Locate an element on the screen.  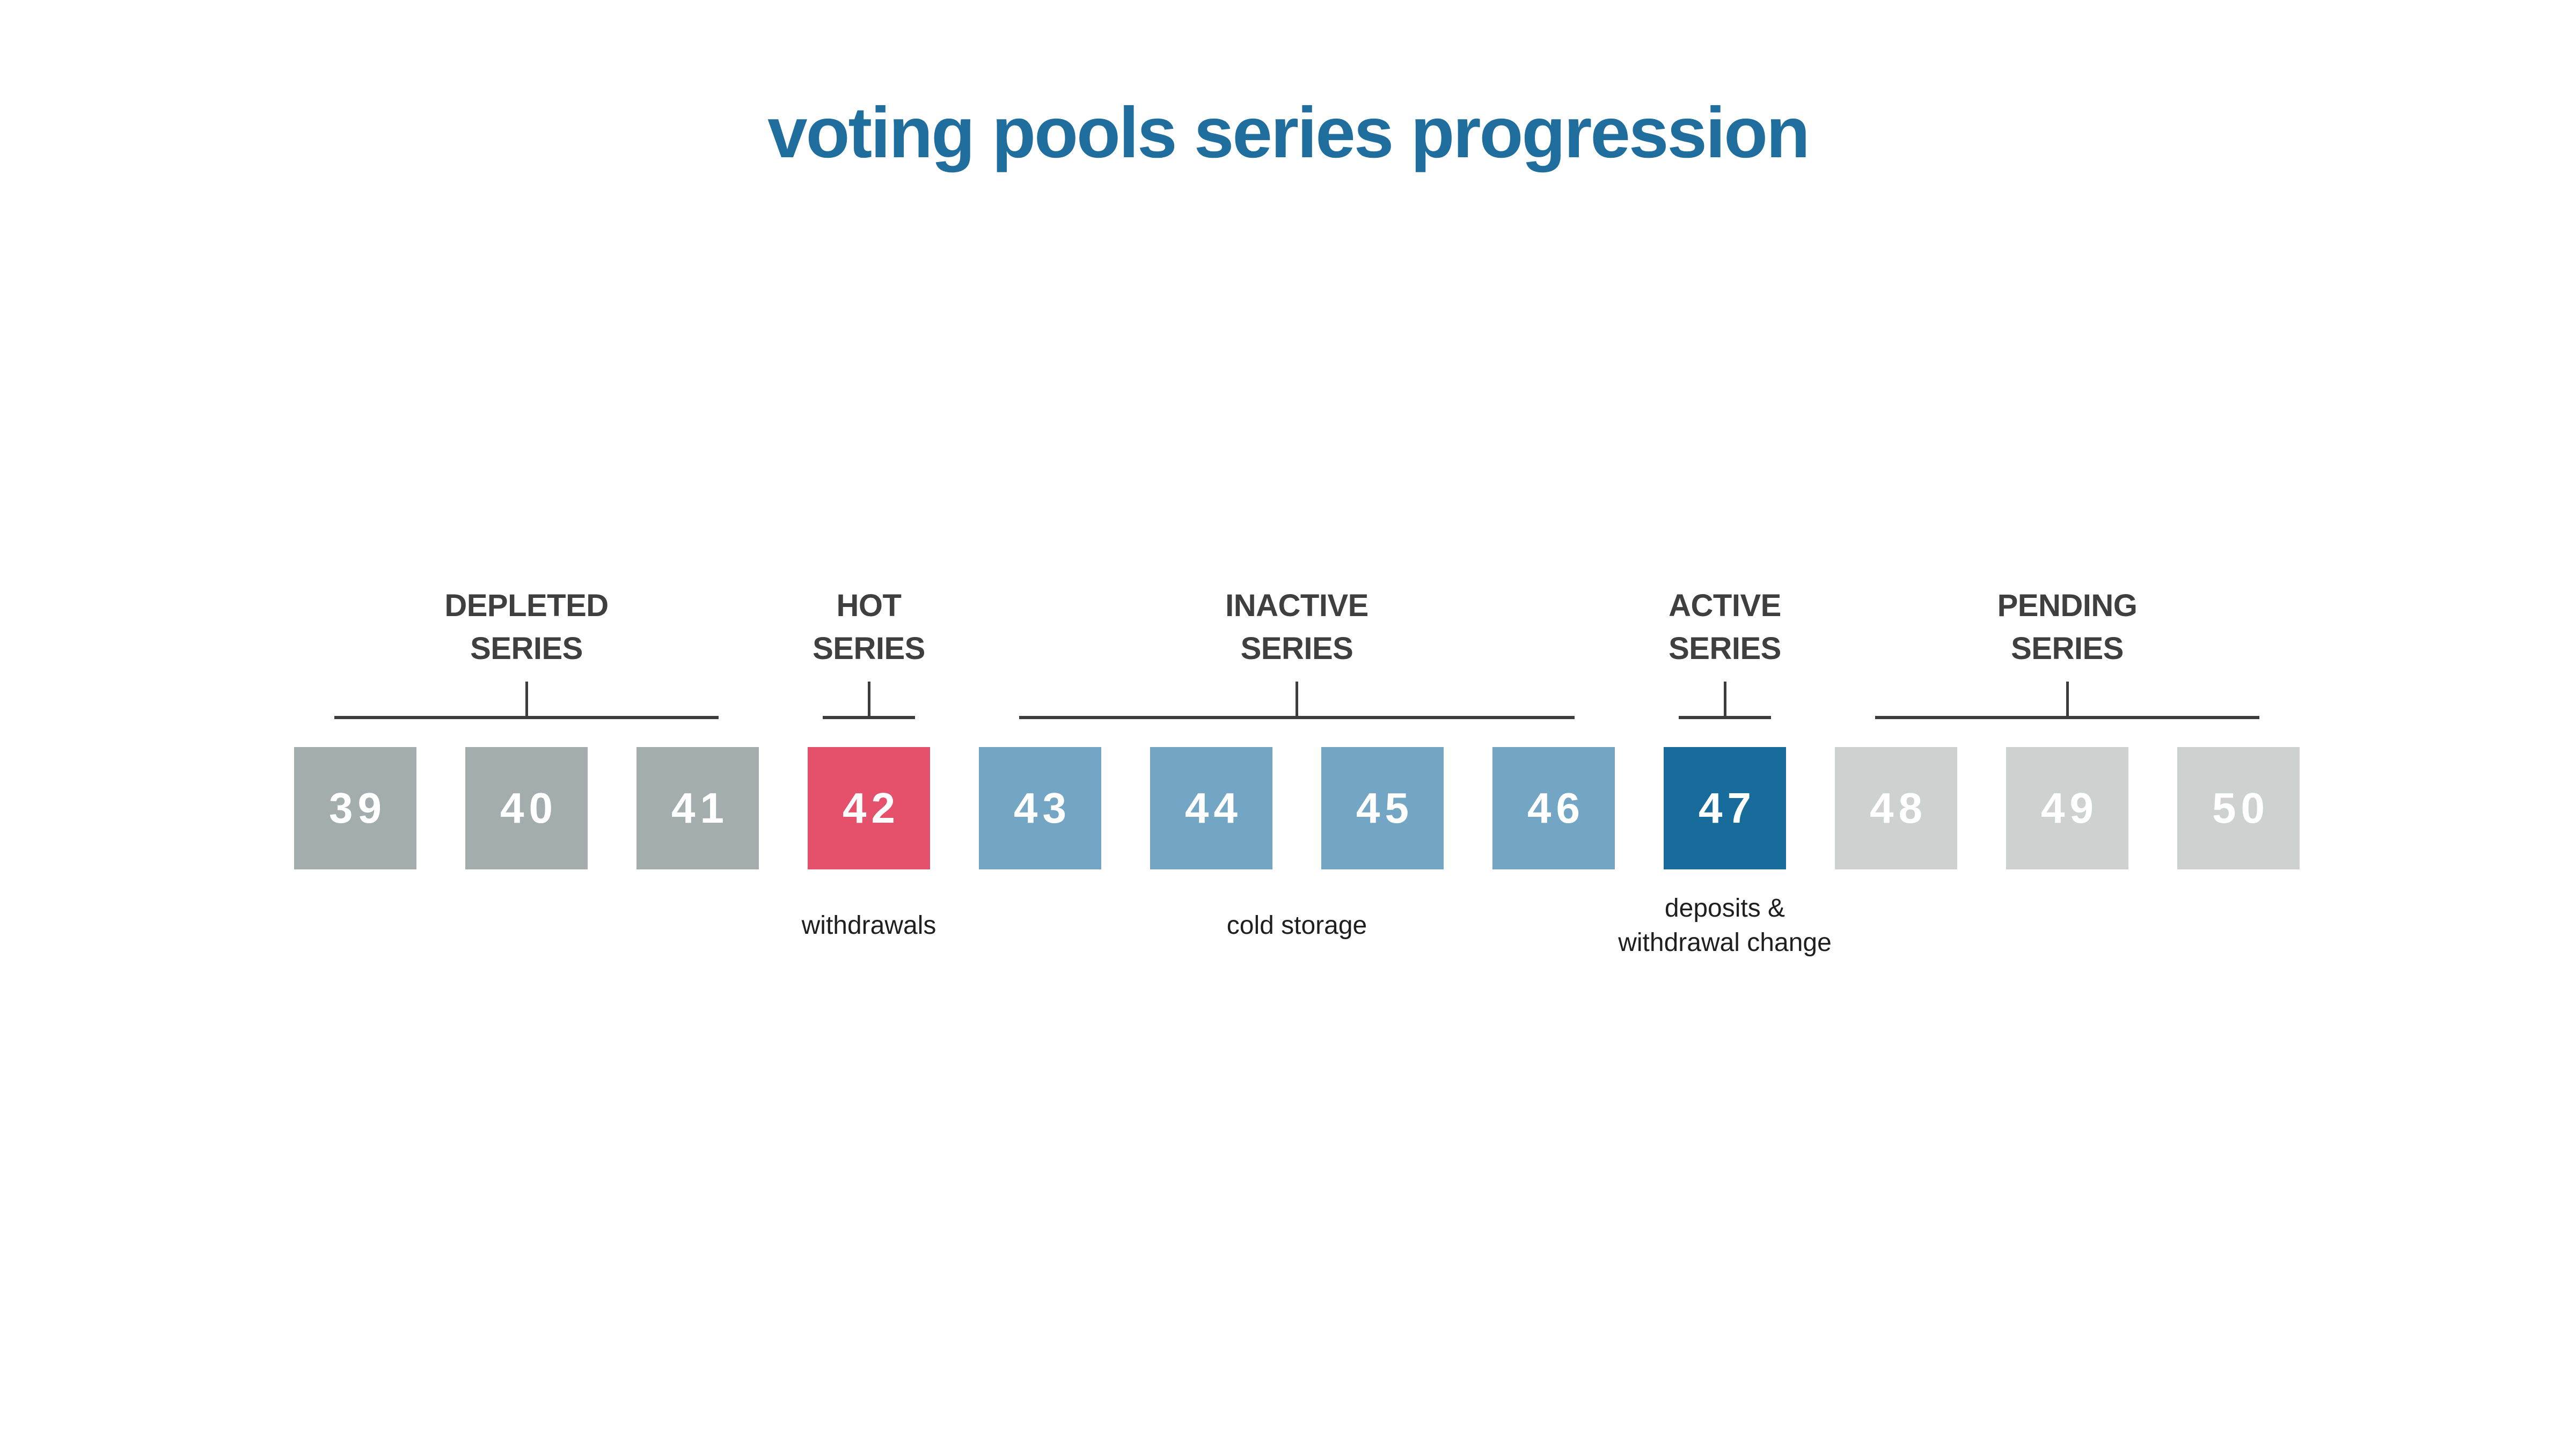
group-label-inactive: INACTIVE SERIES is located at coordinates (1296, 627).